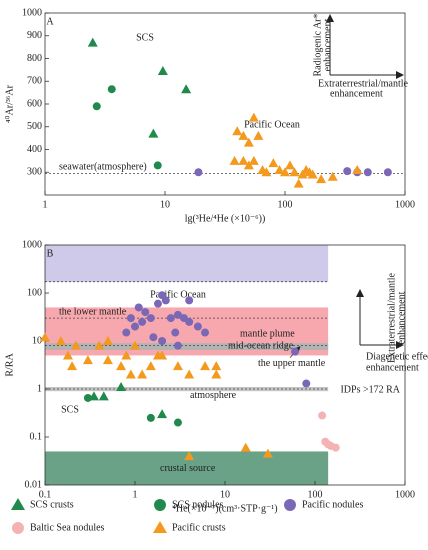 The image size is (428, 550). What do you see at coordinates (34, 103) in the screenshot?
I see `y-tick-label: 600` at bounding box center [34, 103].